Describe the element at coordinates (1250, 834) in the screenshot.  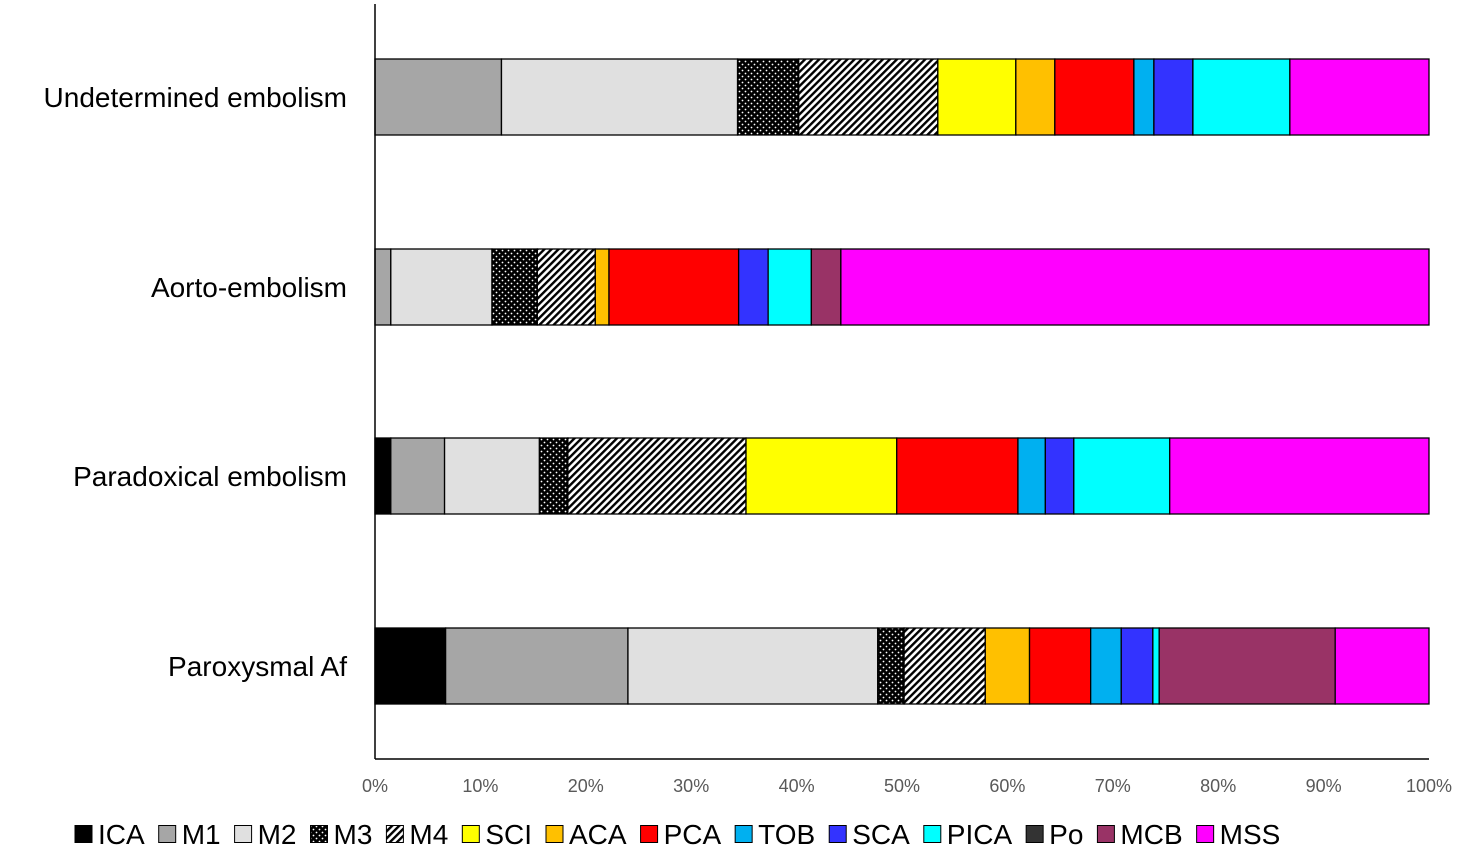
I see `legend-label-mss: MSS` at that location.